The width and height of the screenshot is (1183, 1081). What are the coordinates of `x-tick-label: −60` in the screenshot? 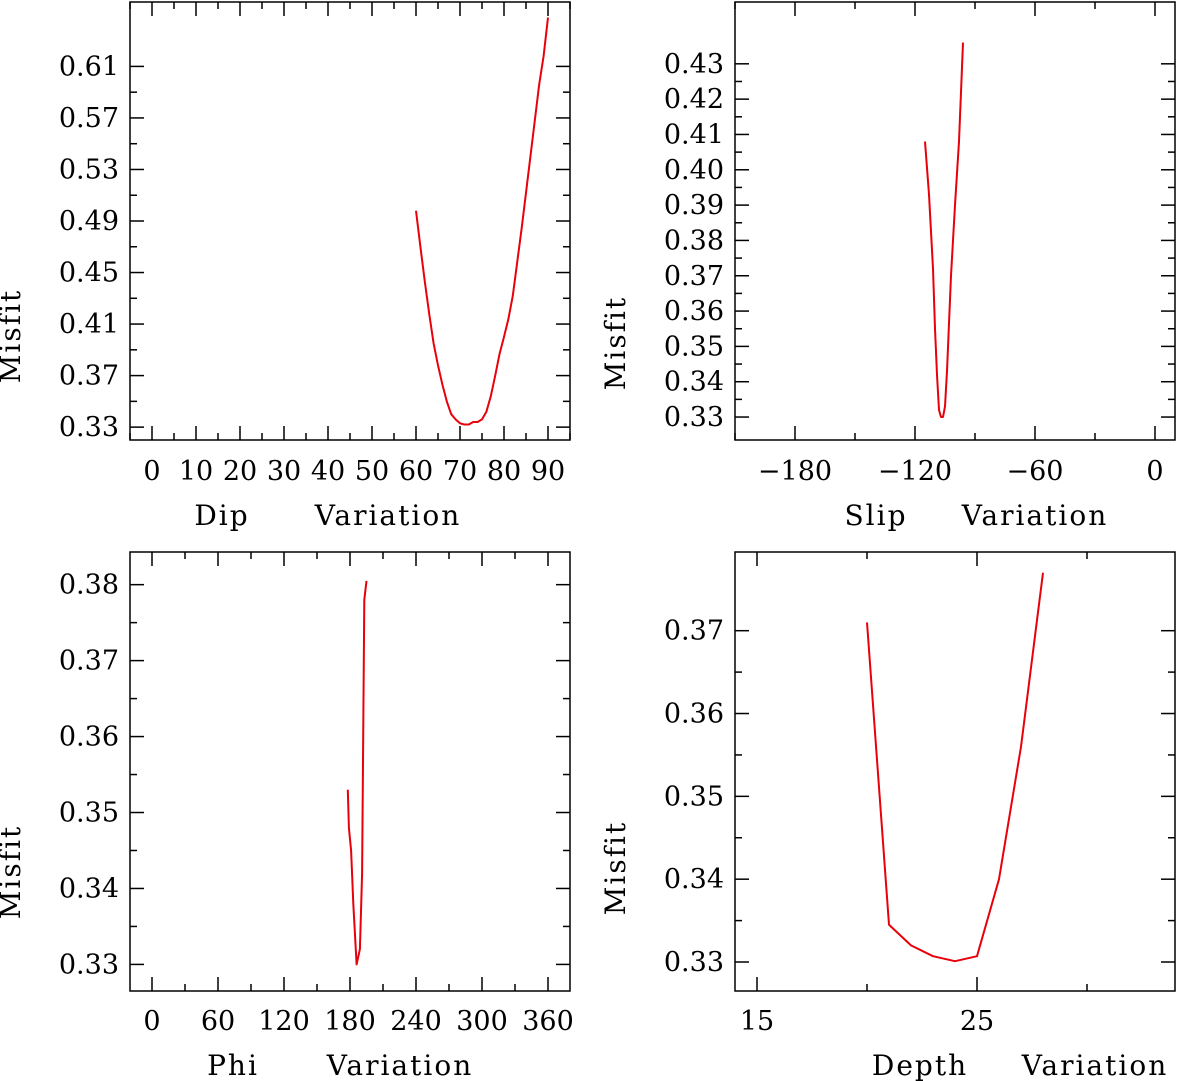 It's located at (1035, 471).